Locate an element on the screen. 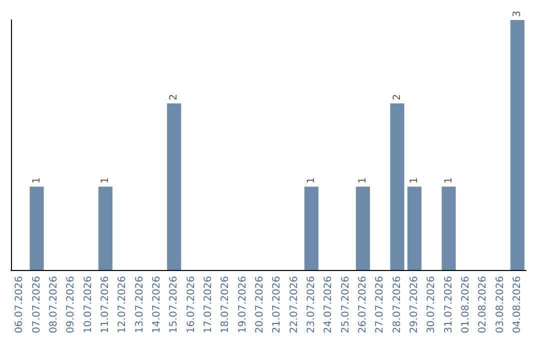  x-tick-label: 03.08.2026 is located at coordinates (500, 305).